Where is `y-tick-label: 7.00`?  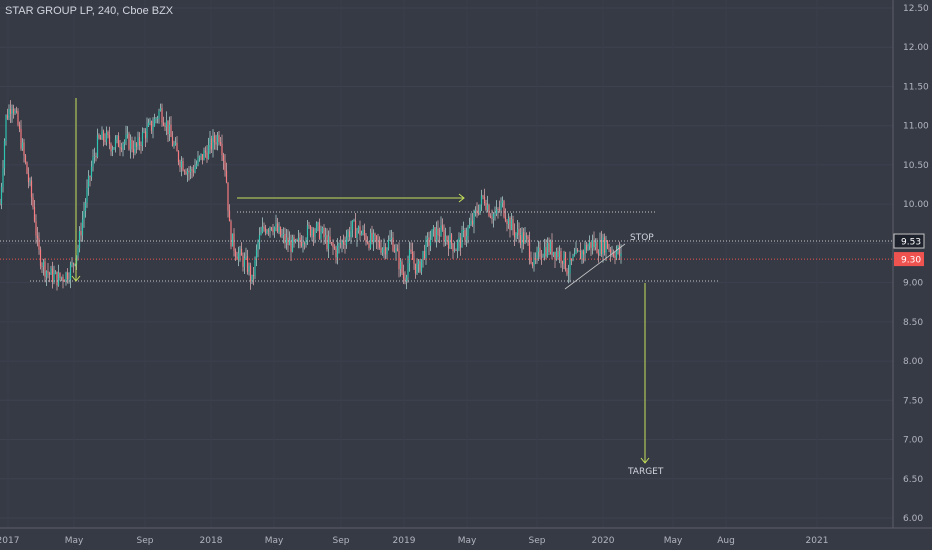
y-tick-label: 7.00 is located at coordinates (913, 441).